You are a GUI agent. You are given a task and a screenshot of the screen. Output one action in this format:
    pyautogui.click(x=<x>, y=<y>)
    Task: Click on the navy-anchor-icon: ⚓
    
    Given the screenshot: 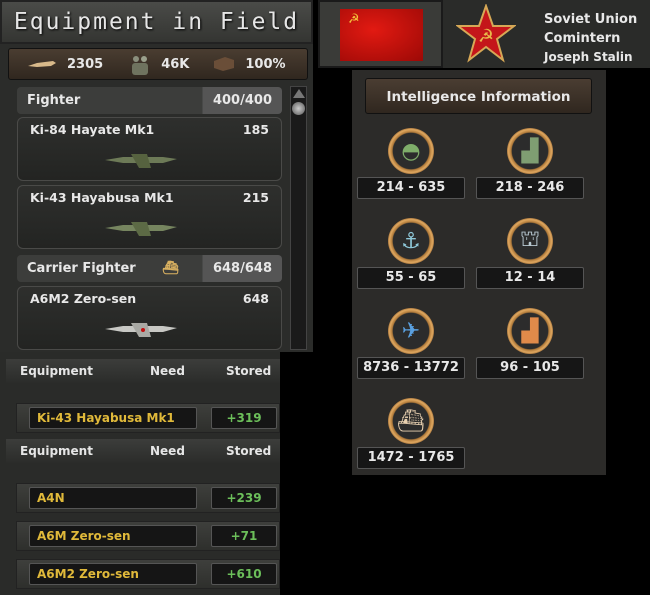 What is the action you would take?
    pyautogui.click(x=411, y=241)
    